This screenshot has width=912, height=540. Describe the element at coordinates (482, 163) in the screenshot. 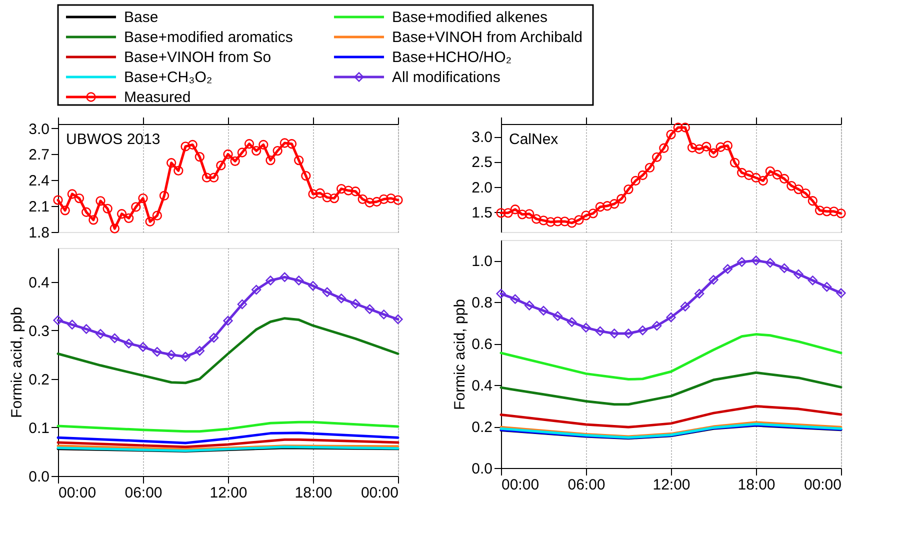

I see `y-tick-label: 2.5` at that location.